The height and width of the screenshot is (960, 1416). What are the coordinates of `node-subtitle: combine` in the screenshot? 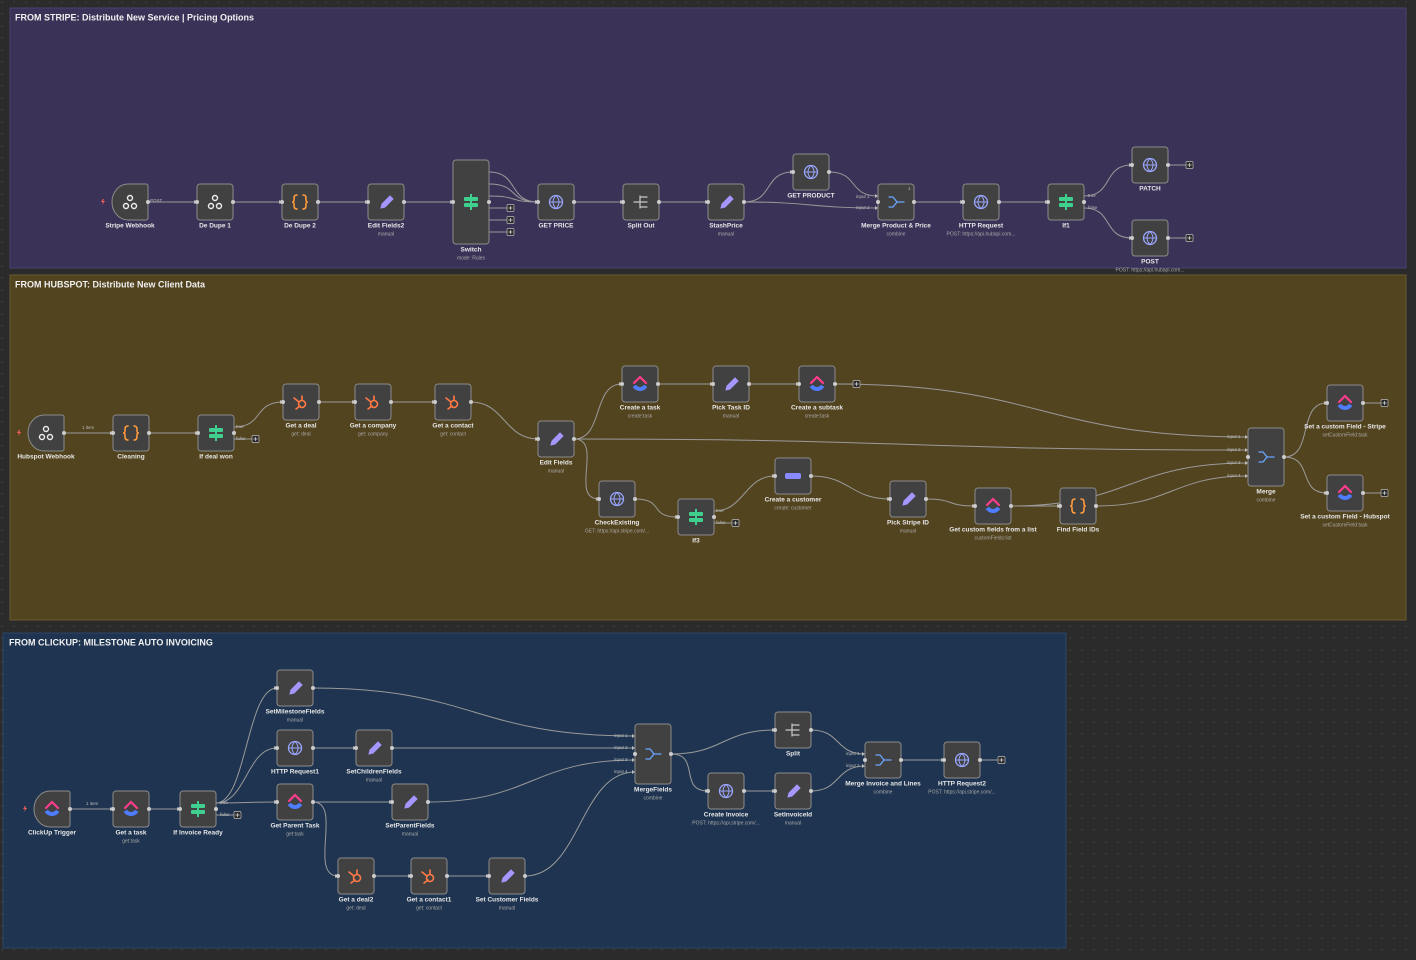 It's located at (896, 234).